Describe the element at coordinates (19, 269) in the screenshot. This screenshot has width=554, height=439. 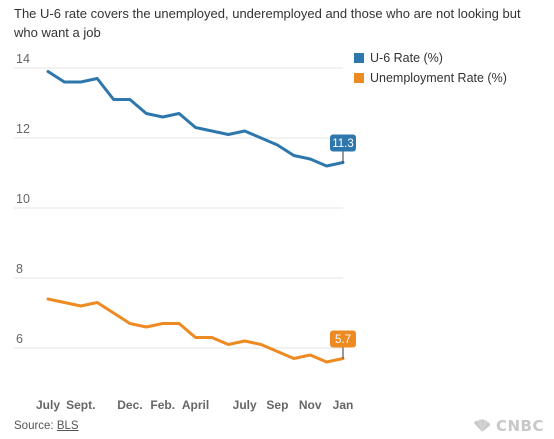
I see `y-tick-label: 8` at that location.